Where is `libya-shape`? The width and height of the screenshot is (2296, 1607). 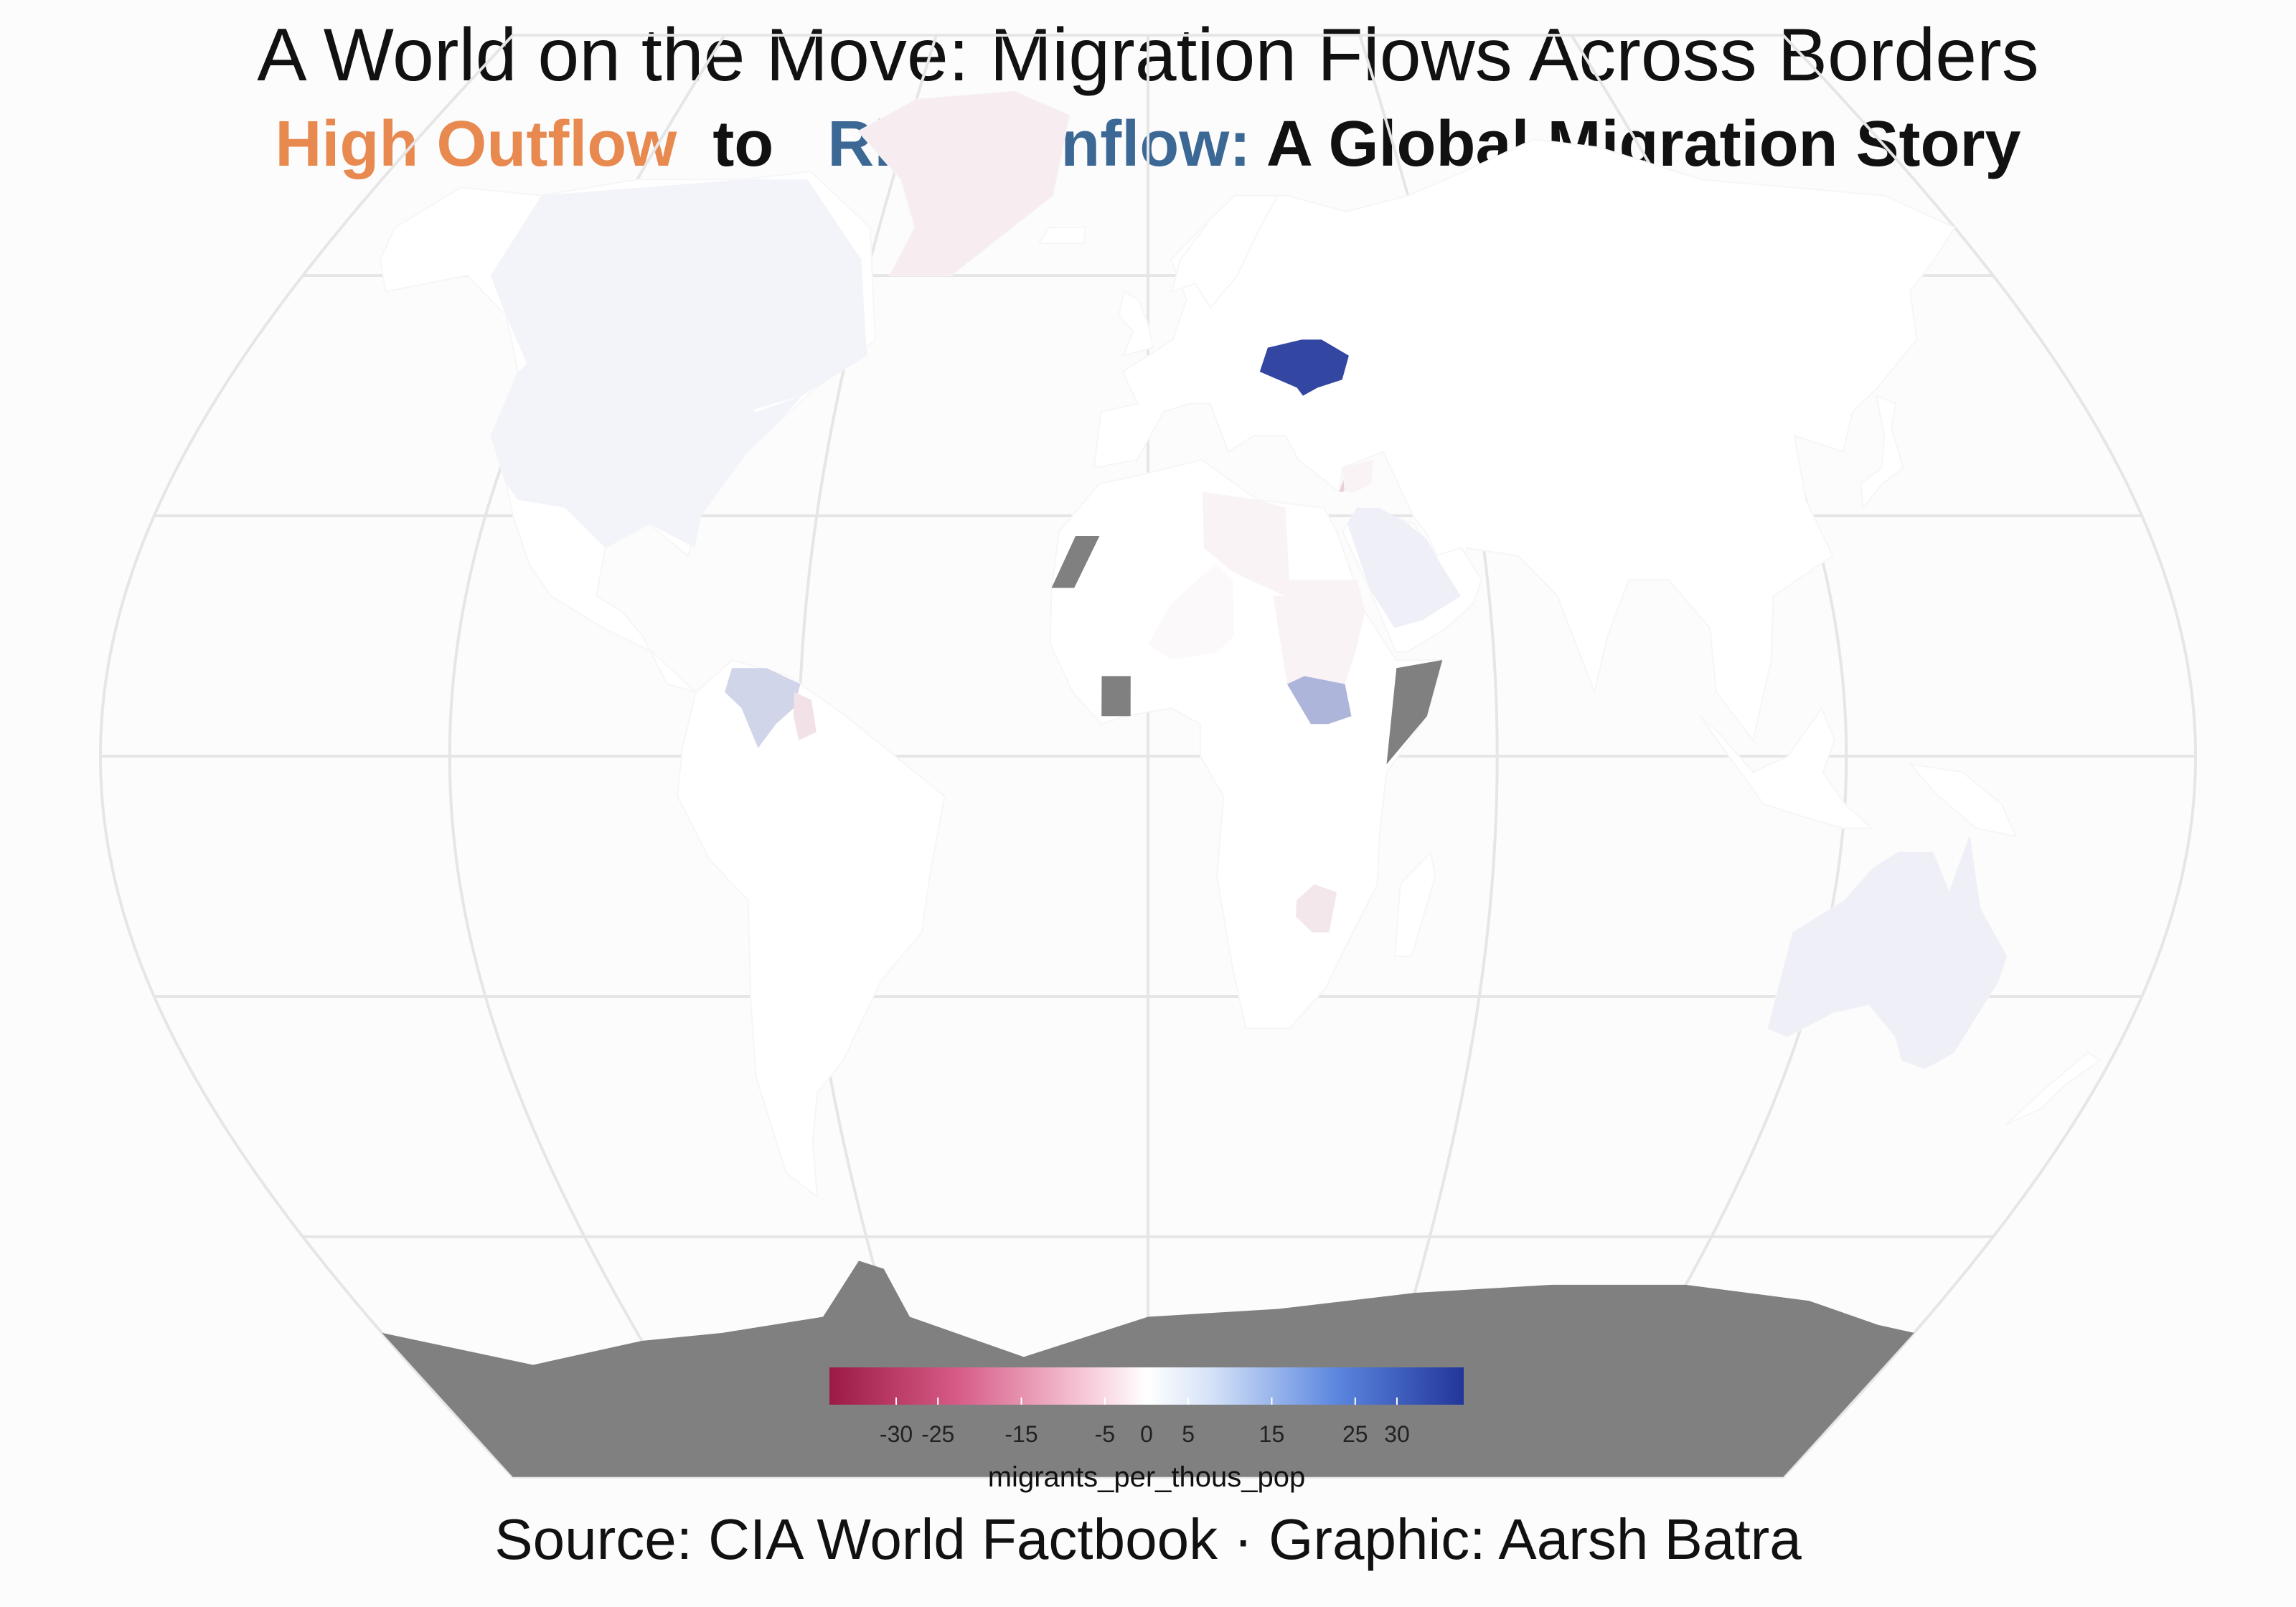
libya-shape is located at coordinates (1247, 543).